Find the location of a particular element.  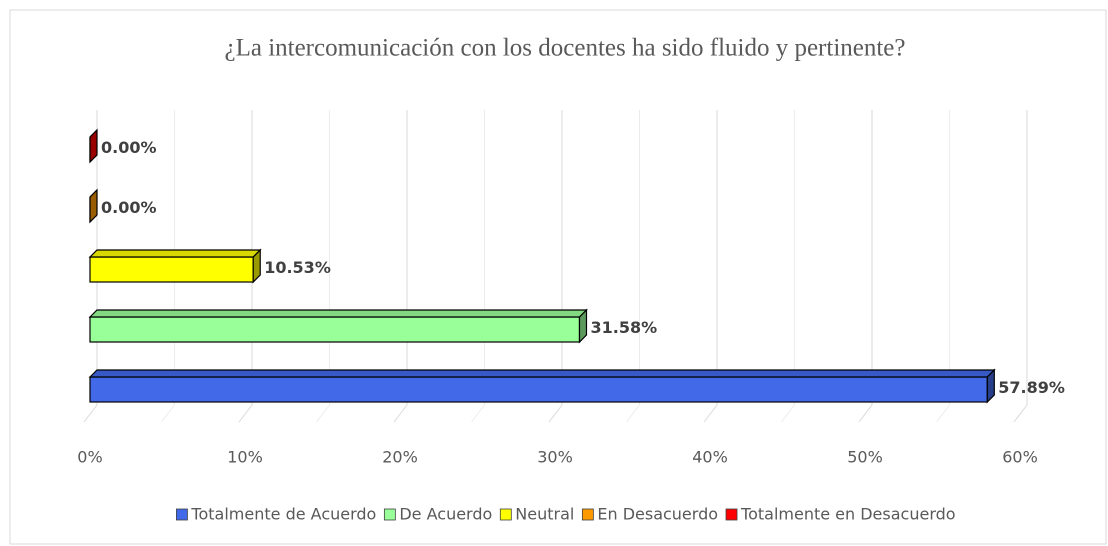

x-tick-label: 30% is located at coordinates (555, 457).